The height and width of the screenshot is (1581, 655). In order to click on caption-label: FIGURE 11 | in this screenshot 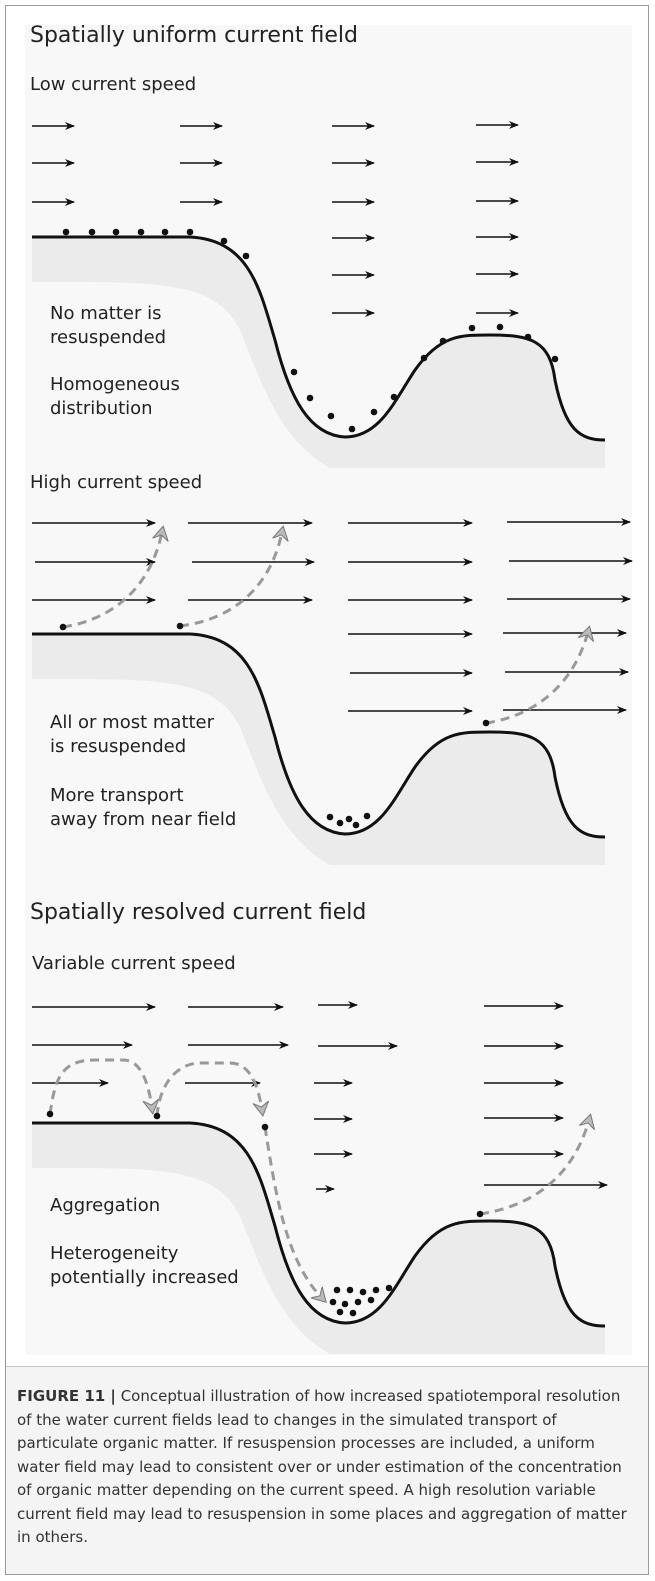, I will do `click(66, 1396)`.